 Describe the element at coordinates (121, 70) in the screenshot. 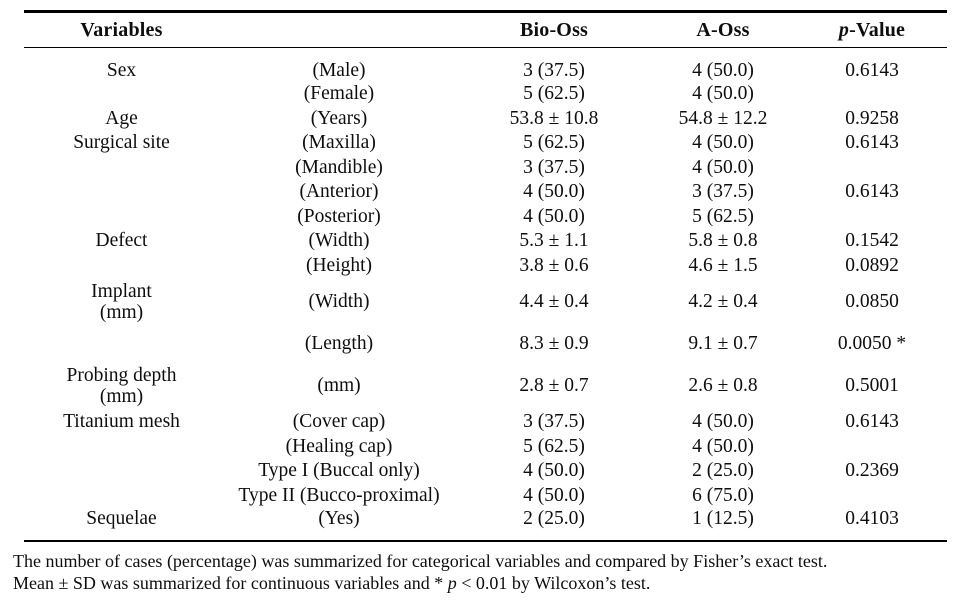

I see `cell-variable: Sex` at that location.